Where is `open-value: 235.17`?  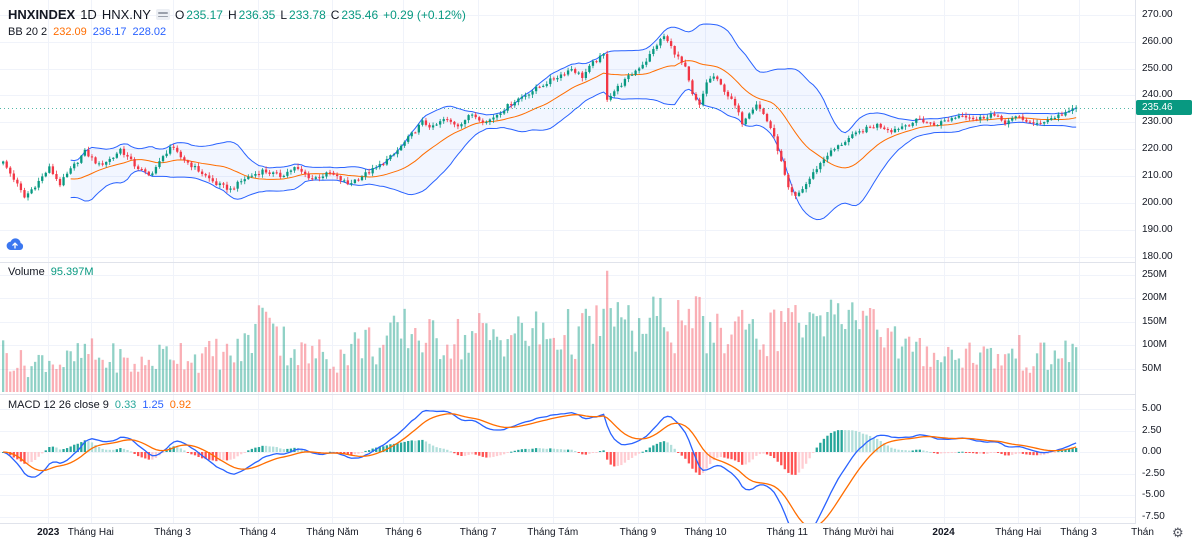
open-value: 235.17 is located at coordinates (204, 14).